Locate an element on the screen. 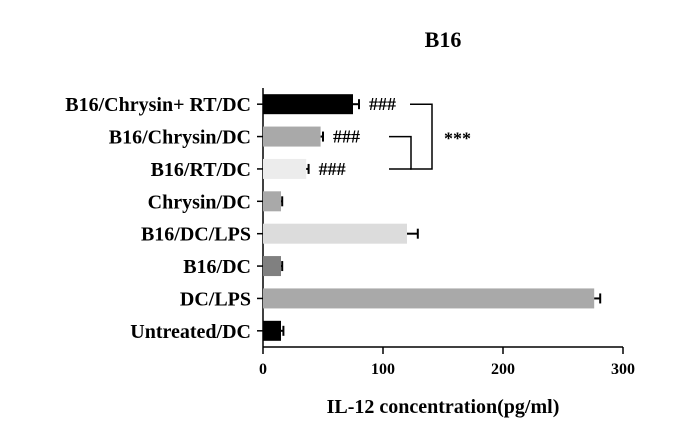  x-tick-label: 300 is located at coordinates (623, 369).